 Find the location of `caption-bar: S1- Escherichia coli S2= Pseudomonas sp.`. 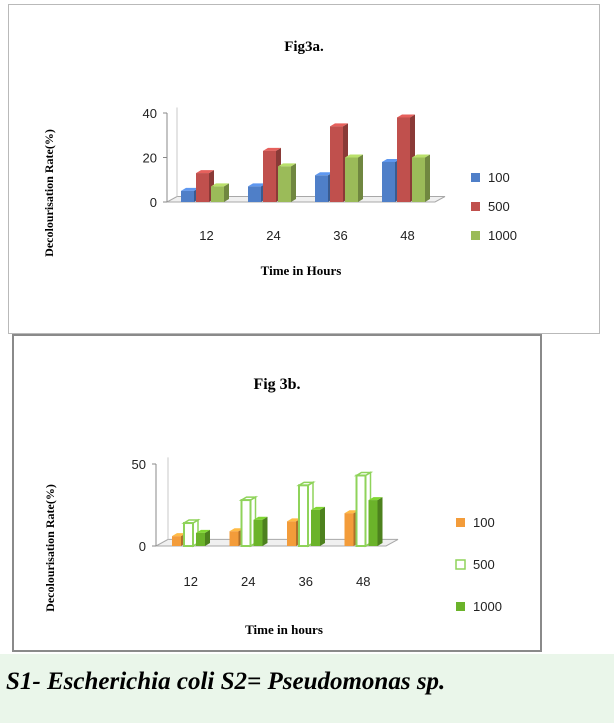

caption-bar: S1- Escherichia coli S2= Pseudomonas sp. is located at coordinates (307, 688).